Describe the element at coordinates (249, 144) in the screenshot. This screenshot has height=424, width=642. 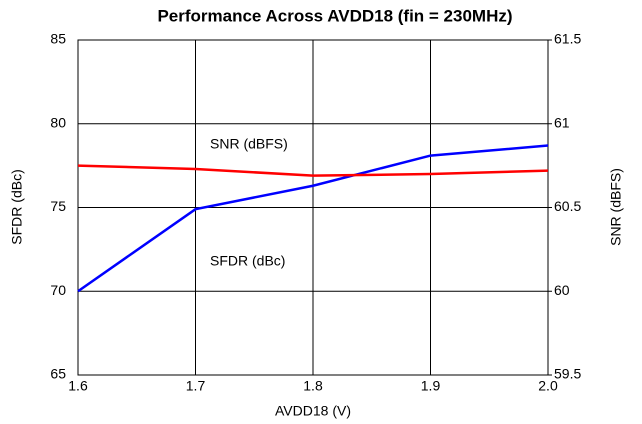
I see `series-annotation: SNR (dBFS)` at that location.